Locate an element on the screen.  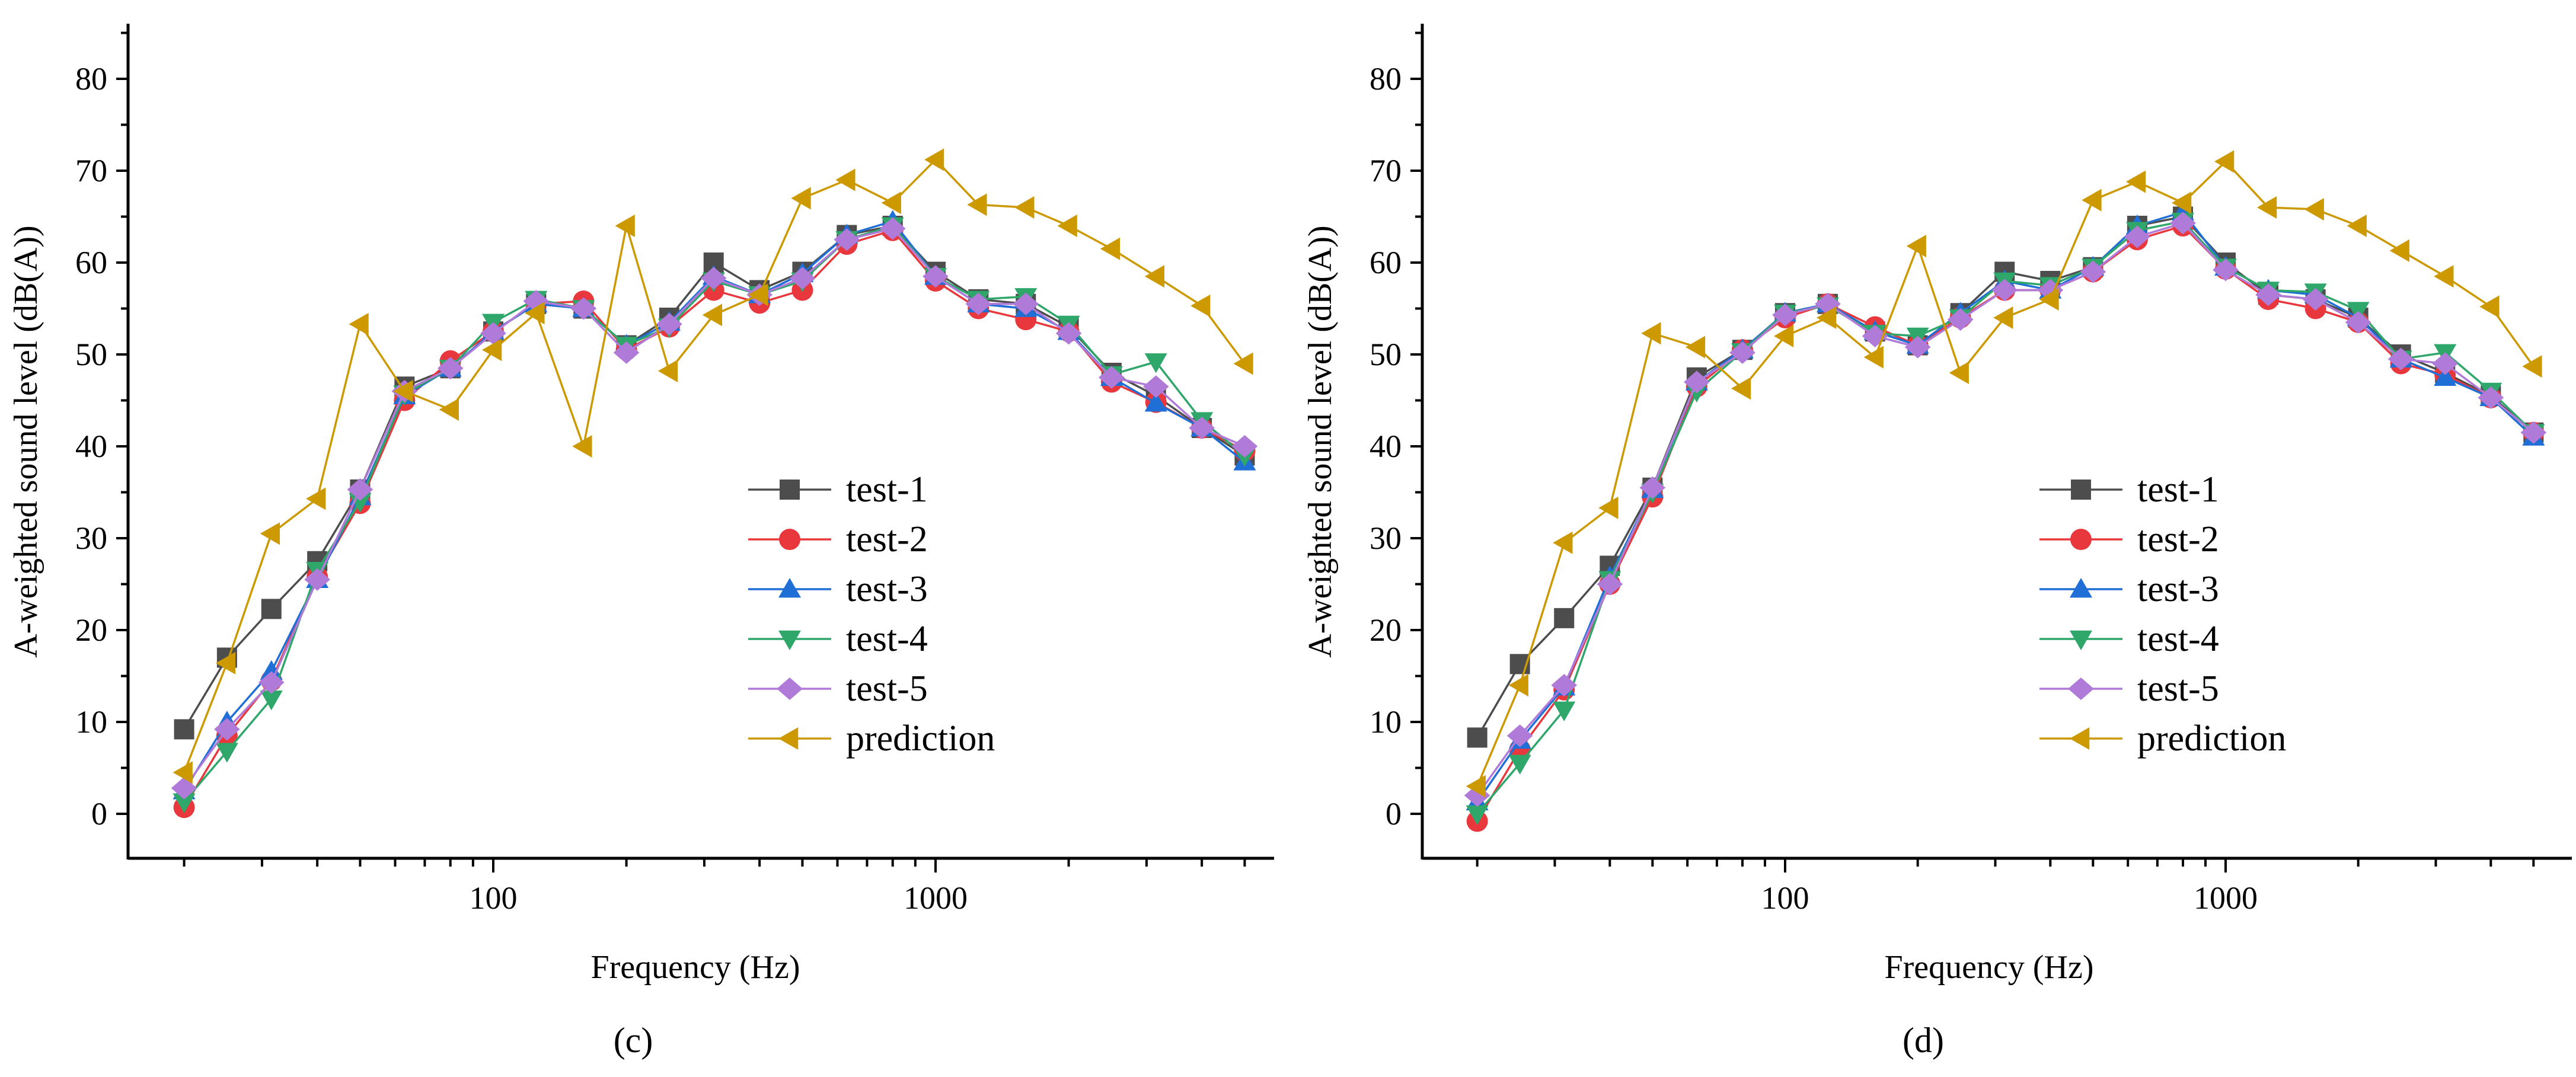
legend-label: test-3 is located at coordinates (887, 589).